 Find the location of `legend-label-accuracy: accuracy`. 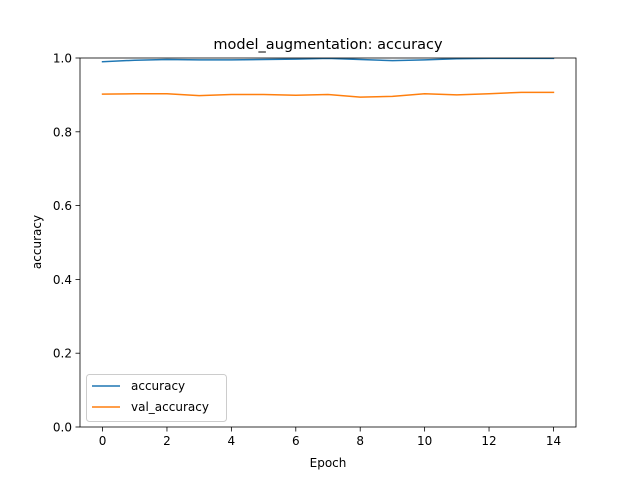

legend-label-accuracy: accuracy is located at coordinates (158, 386).